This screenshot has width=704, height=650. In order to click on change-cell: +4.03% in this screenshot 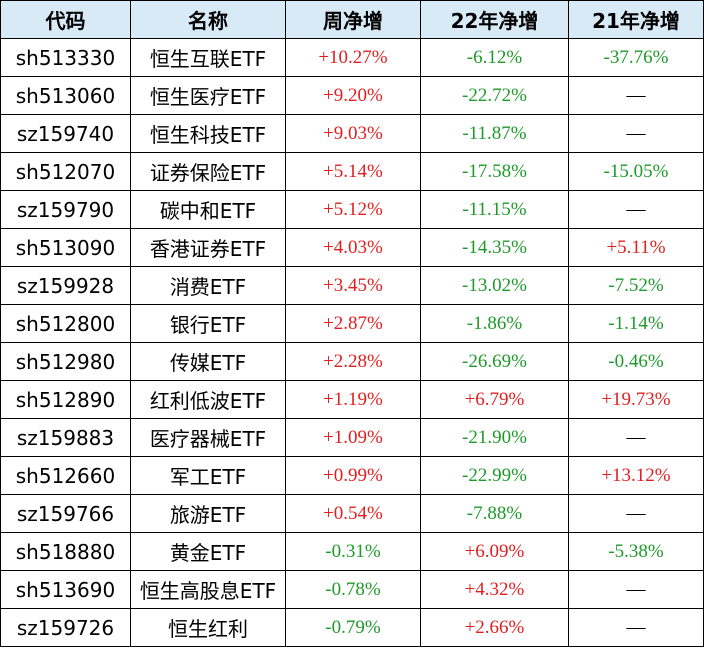, I will do `click(353, 247)`.